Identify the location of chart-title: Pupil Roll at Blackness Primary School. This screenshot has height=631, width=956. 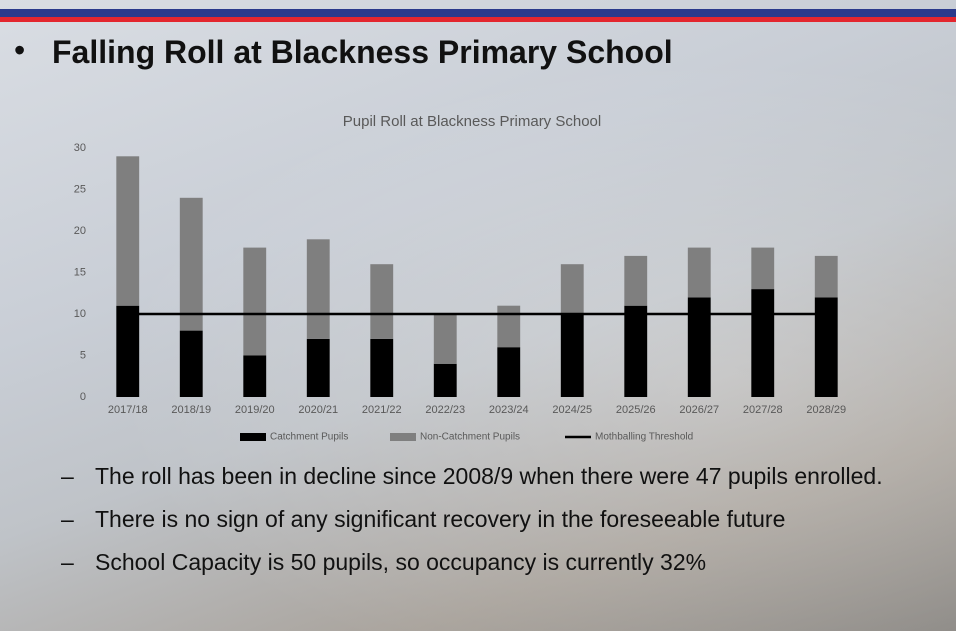
(472, 121).